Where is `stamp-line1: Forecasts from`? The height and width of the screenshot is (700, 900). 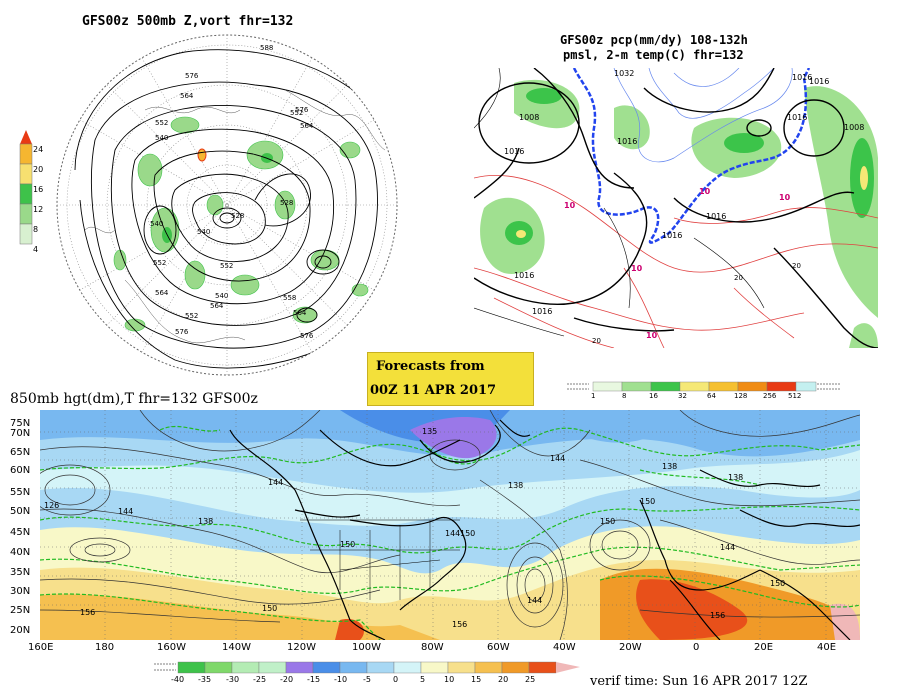 stamp-line1: Forecasts from is located at coordinates (430, 366).